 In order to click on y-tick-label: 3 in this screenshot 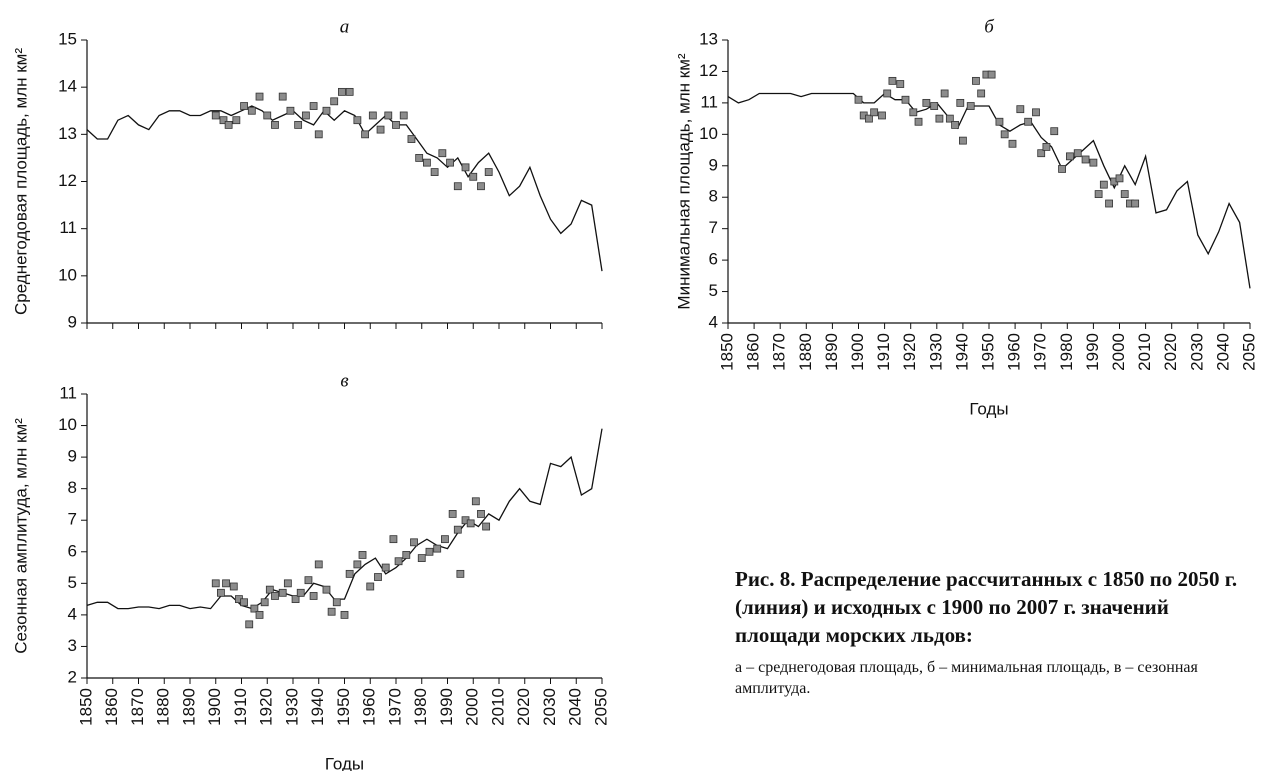, I will do `click(72, 645)`.